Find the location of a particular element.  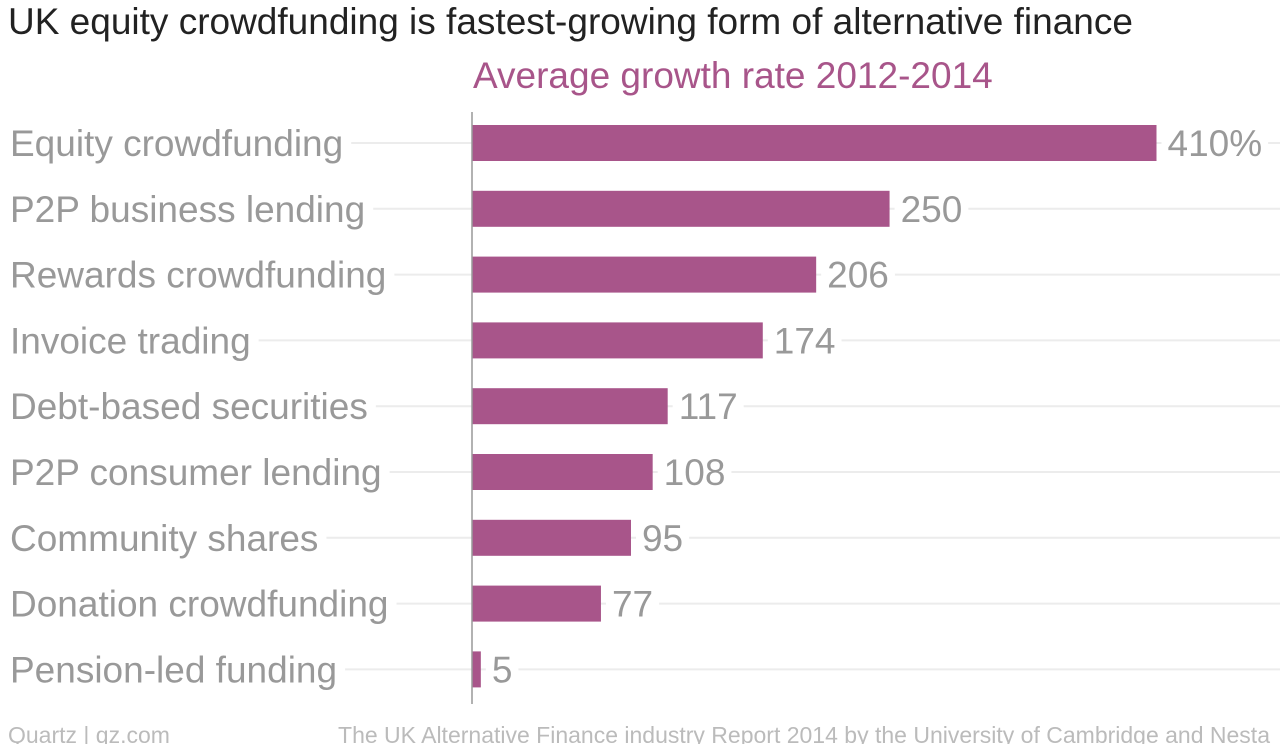

category-label: P2P consumer lending is located at coordinates (196, 472).